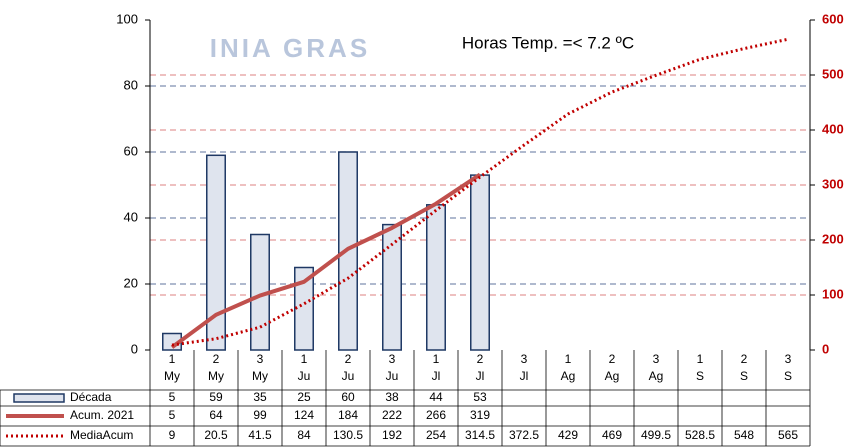  Describe the element at coordinates (825, 348) in the screenshot. I see `y2-tick-label: 0` at that location.